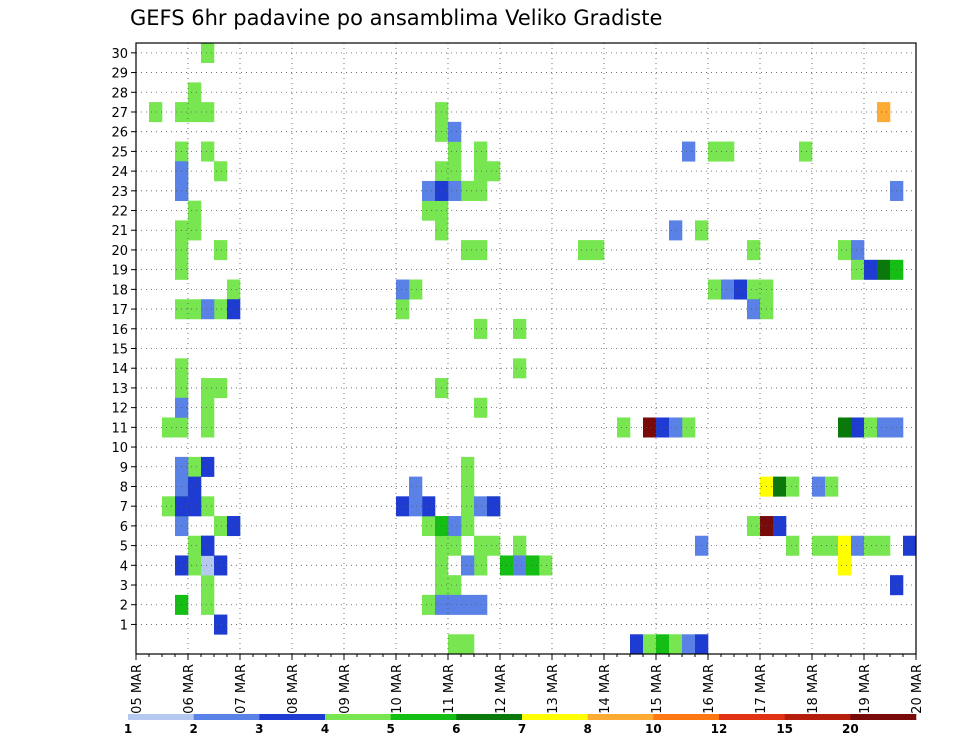 This screenshot has height=742, width=960. I want to click on x-tick-label: 20 MAR, so click(917, 689).